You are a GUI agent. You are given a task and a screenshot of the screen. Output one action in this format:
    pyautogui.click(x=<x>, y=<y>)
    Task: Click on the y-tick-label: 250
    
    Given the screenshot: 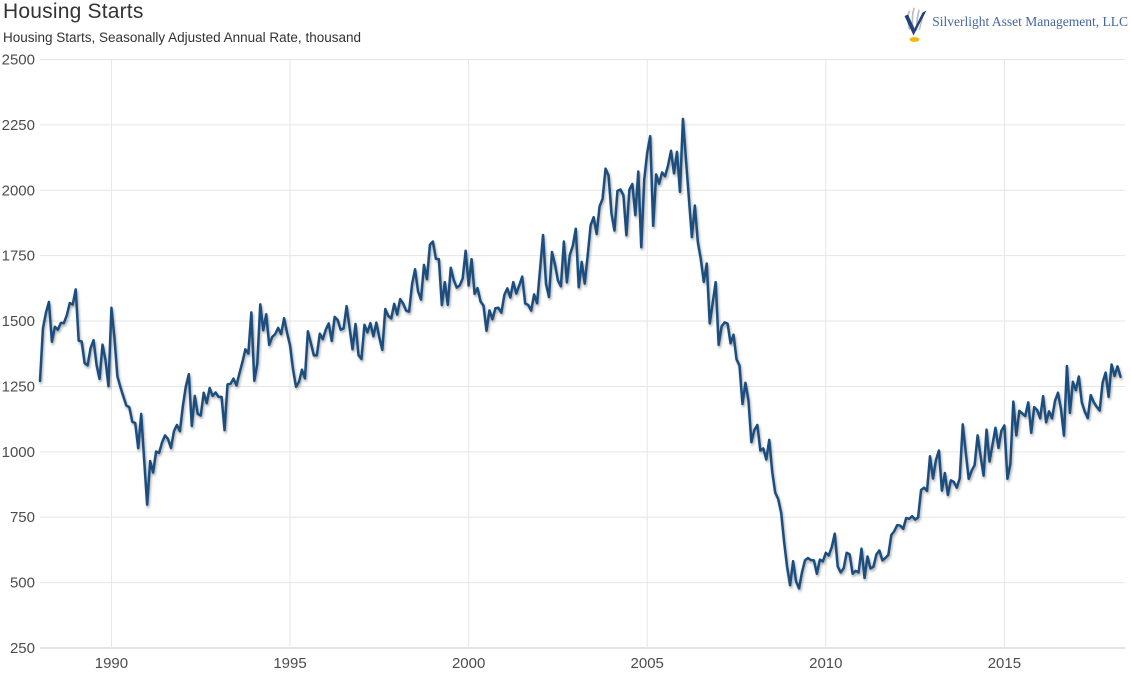 What is the action you would take?
    pyautogui.click(x=22, y=648)
    